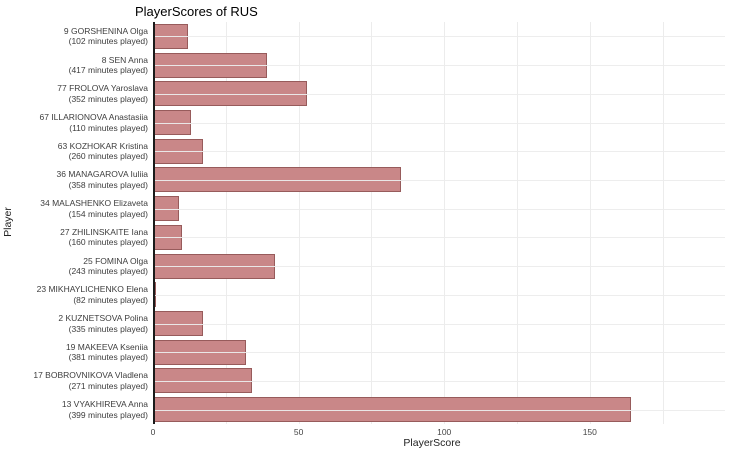  Describe the element at coordinates (102, 88) in the screenshot. I see `player-name: 77 FROLOVA Yaroslava` at that location.